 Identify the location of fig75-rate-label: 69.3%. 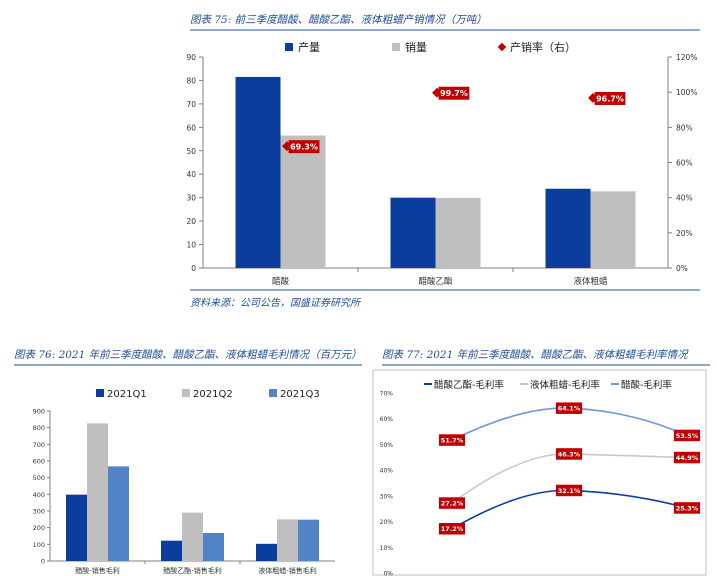
(304, 147).